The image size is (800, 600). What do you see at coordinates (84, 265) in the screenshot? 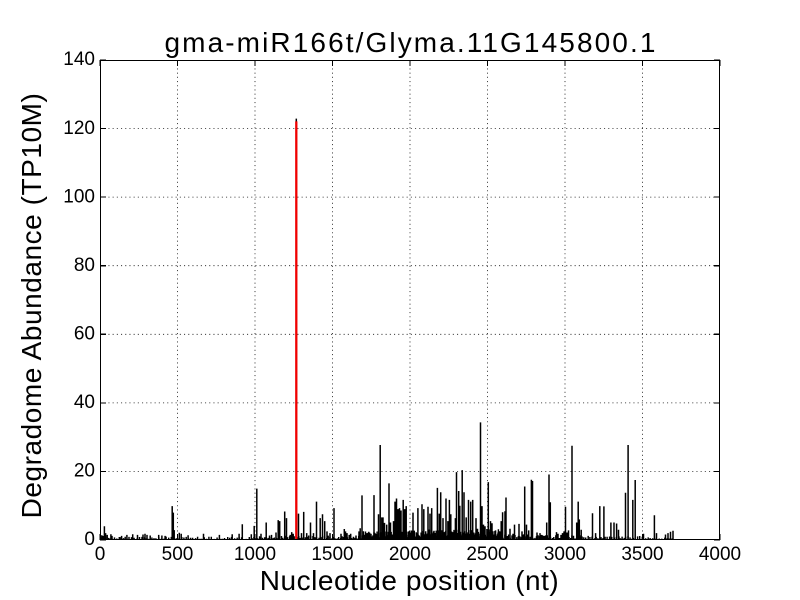
I see `svg-text: 80` at bounding box center [84, 265].